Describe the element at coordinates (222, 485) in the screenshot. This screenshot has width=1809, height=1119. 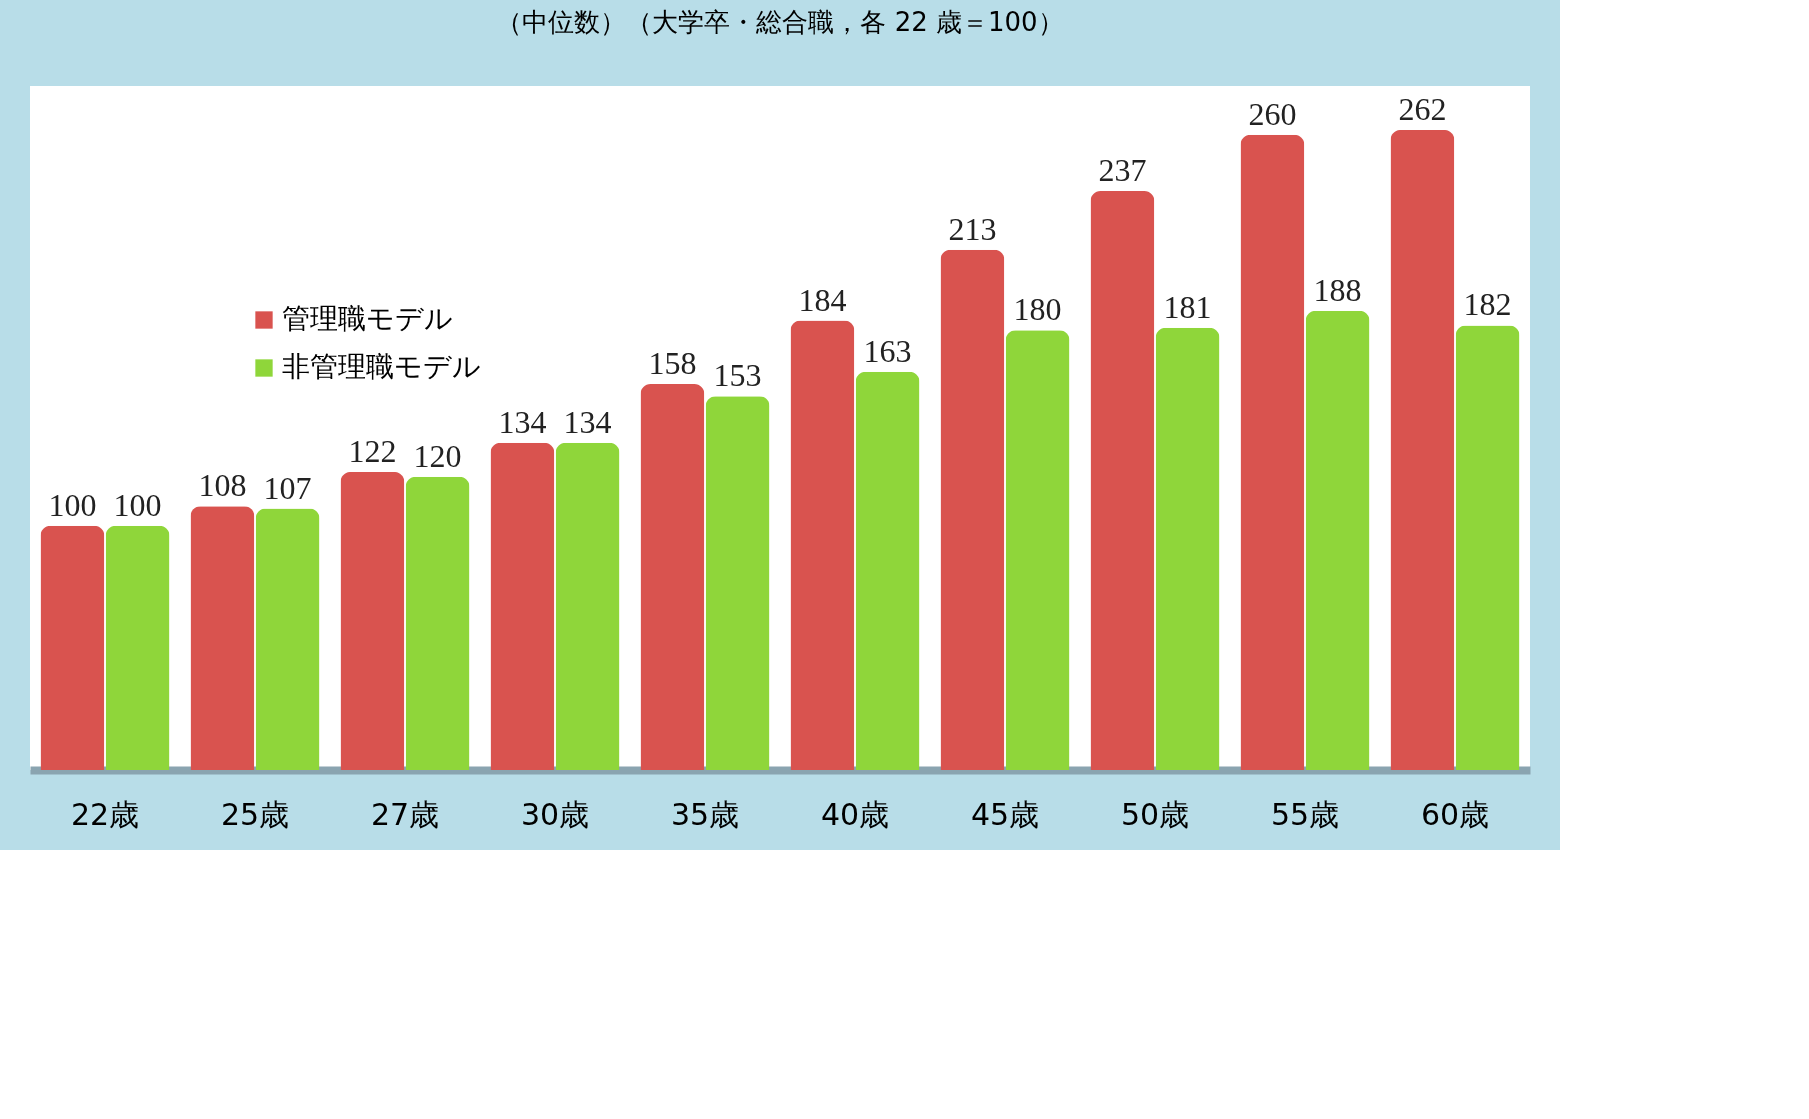
I see `data-label: 108` at that location.